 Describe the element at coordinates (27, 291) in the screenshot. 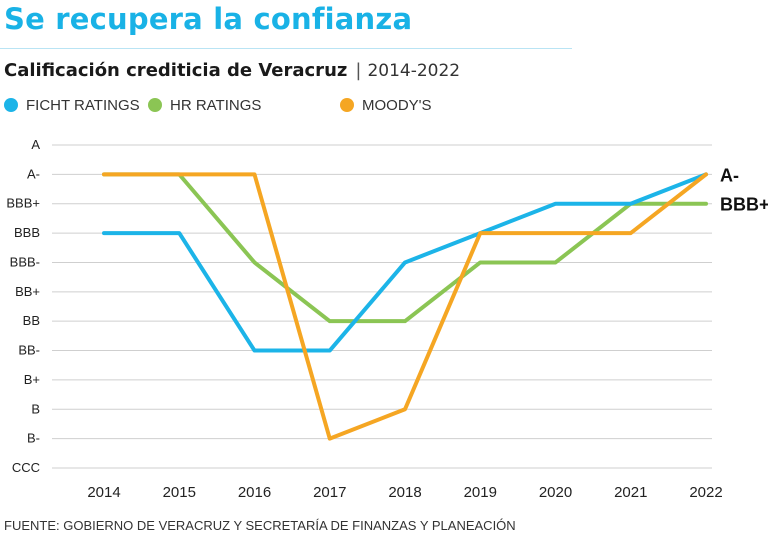

I see `y-tick-label: BB+` at that location.